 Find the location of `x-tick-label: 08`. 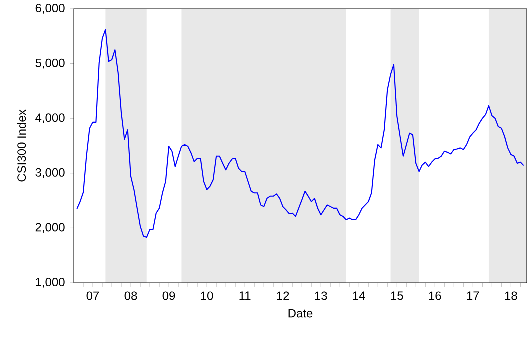

x-tick-label: 08 is located at coordinates (131, 296).